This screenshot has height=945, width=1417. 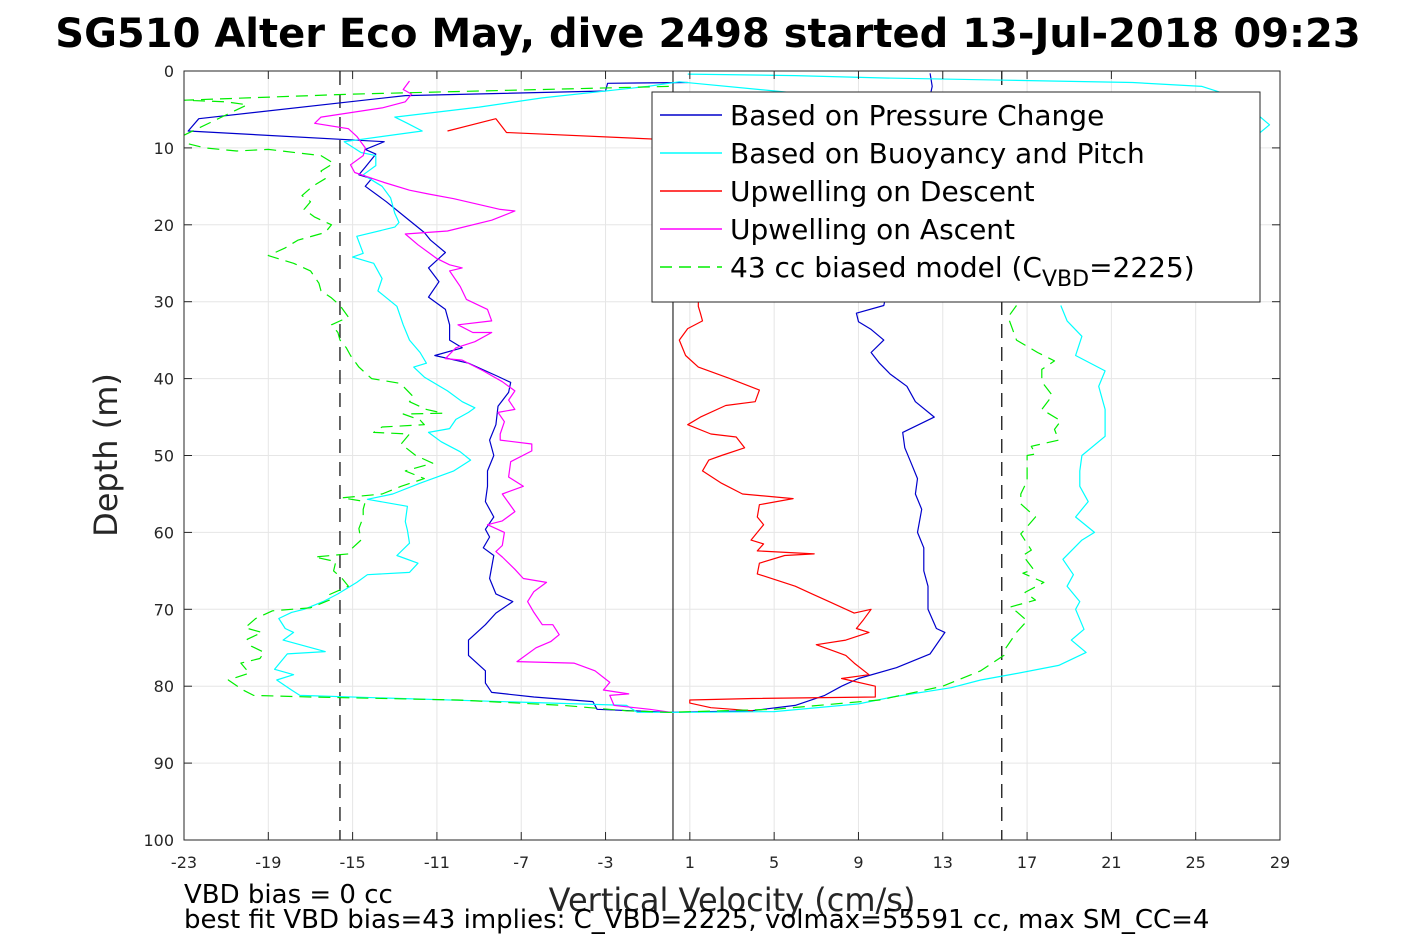 What do you see at coordinates (1027, 862) in the screenshot?
I see `x-tick-label: 17` at bounding box center [1027, 862].